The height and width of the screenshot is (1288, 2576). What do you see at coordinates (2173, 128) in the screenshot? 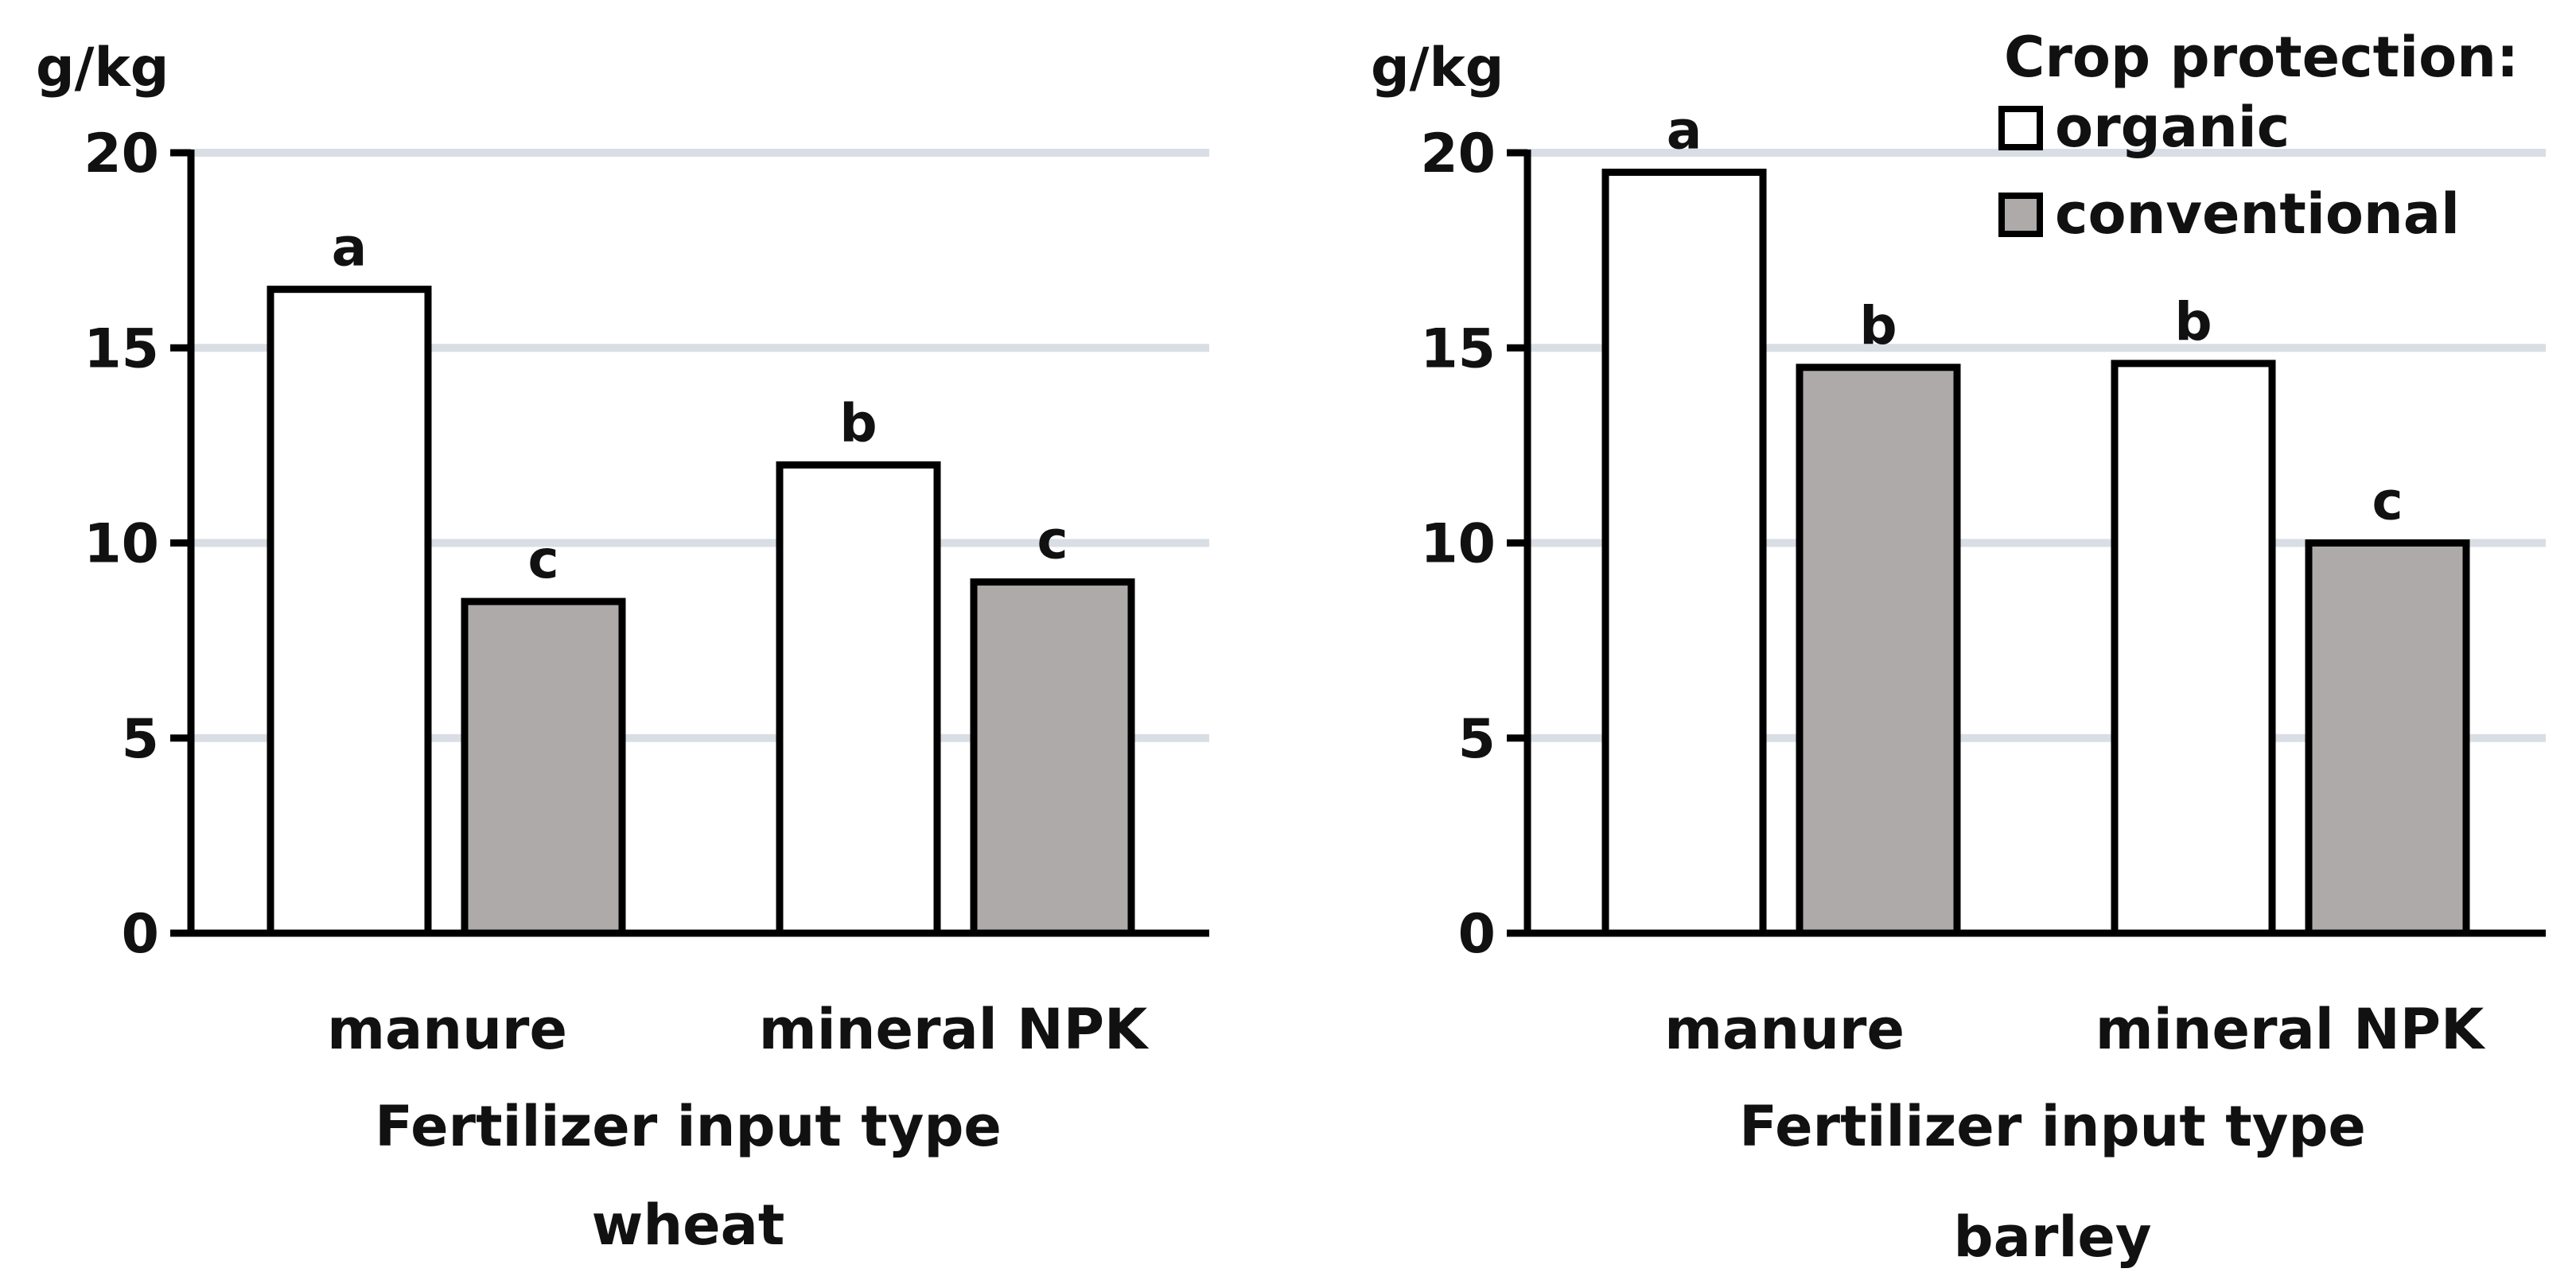
I see `legend-label-organic: organic` at bounding box center [2173, 128].